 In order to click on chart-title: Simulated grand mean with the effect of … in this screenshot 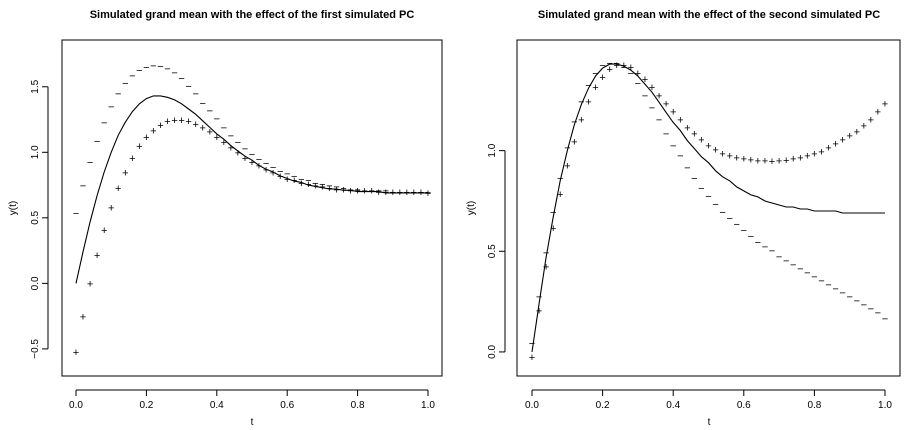, I will do `click(709, 15)`.